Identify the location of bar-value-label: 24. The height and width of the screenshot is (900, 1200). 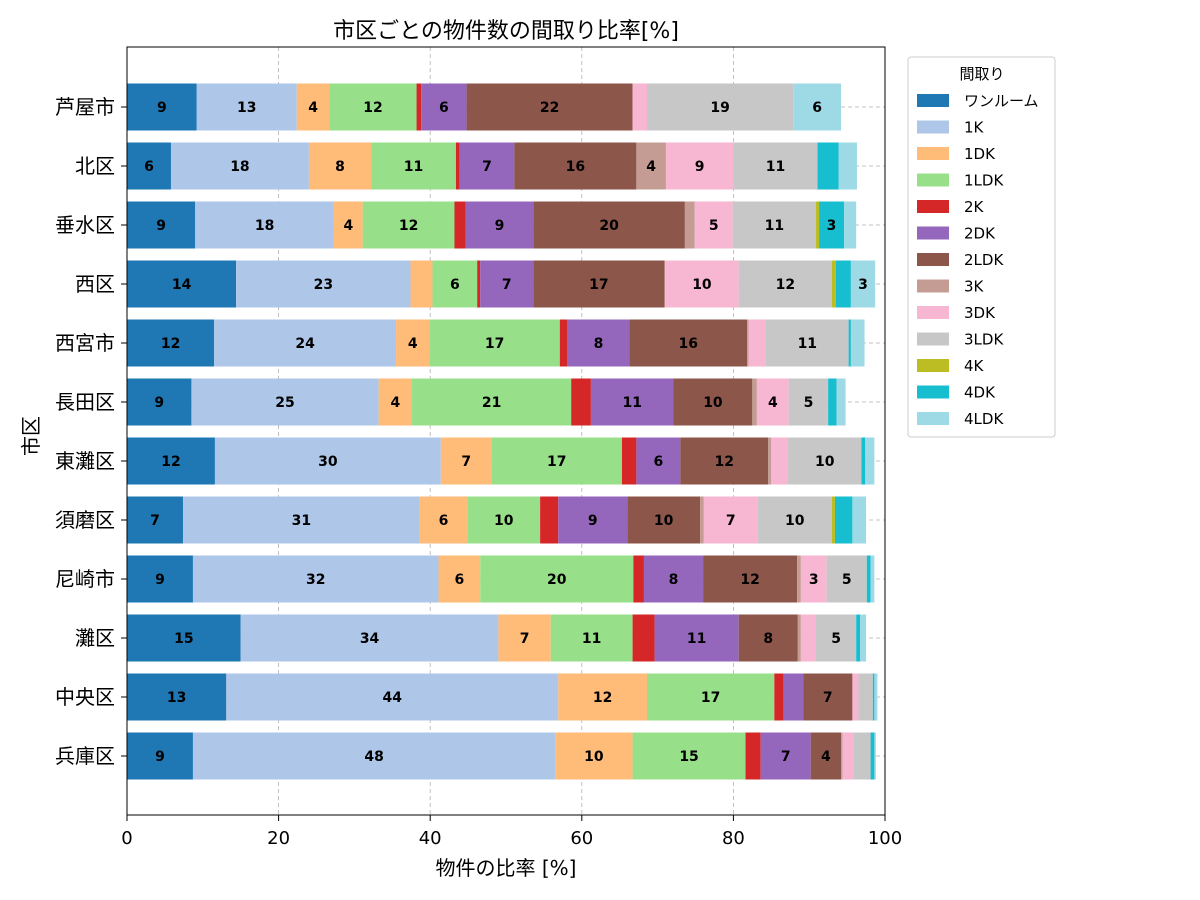
(305, 344).